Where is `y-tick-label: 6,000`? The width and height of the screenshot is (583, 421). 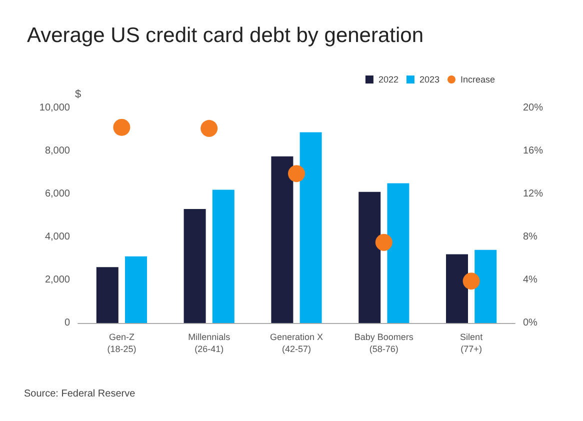
y-tick-label: 6,000 is located at coordinates (57, 194).